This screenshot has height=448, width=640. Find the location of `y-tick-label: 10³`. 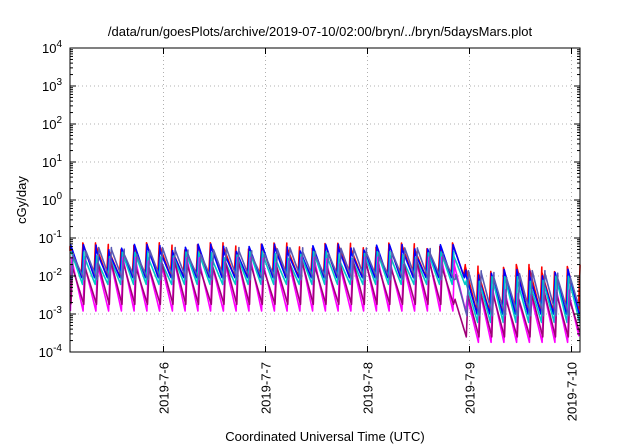

y-tick-label: 10³ is located at coordinates (52, 85).